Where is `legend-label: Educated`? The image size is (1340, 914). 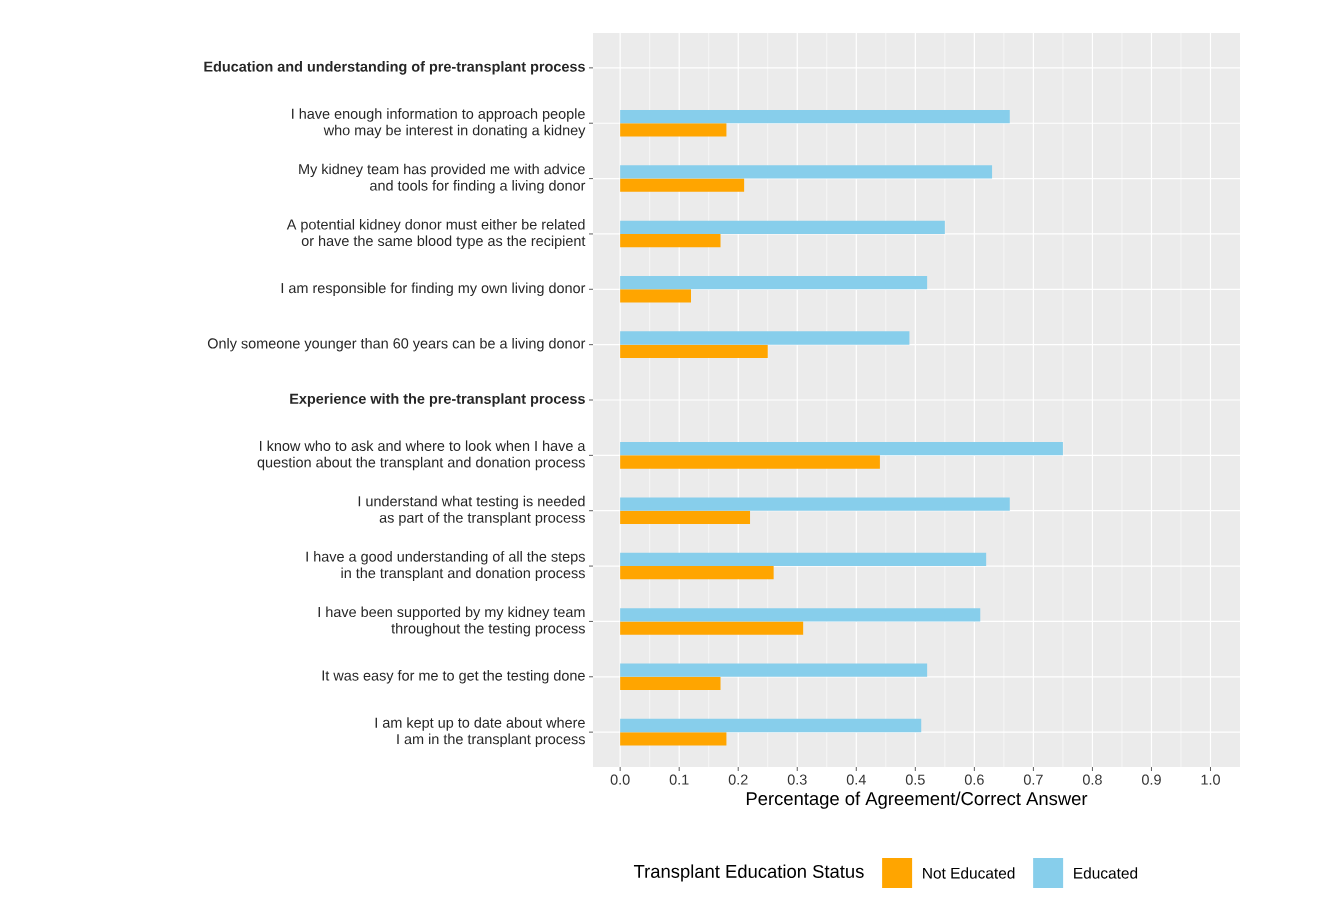
legend-label: Educated is located at coordinates (1106, 873).